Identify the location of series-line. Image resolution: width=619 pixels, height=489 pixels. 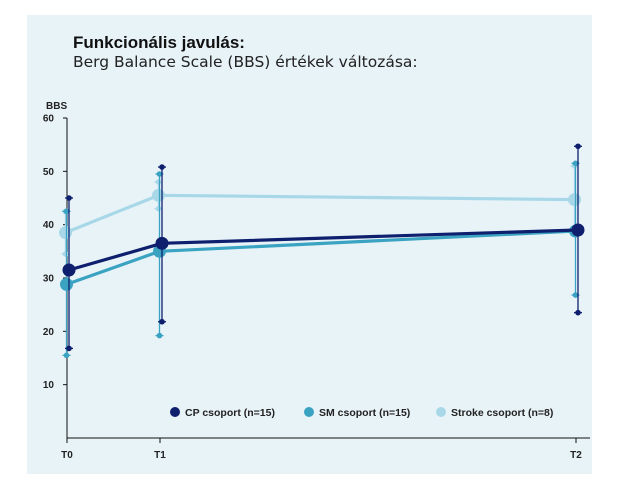
(319, 214).